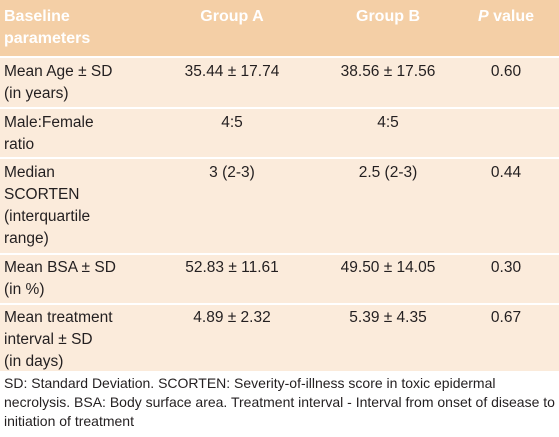 This screenshot has height=437, width=559. Describe the element at coordinates (388, 16) in the screenshot. I see `header-group-b: Group B` at that location.